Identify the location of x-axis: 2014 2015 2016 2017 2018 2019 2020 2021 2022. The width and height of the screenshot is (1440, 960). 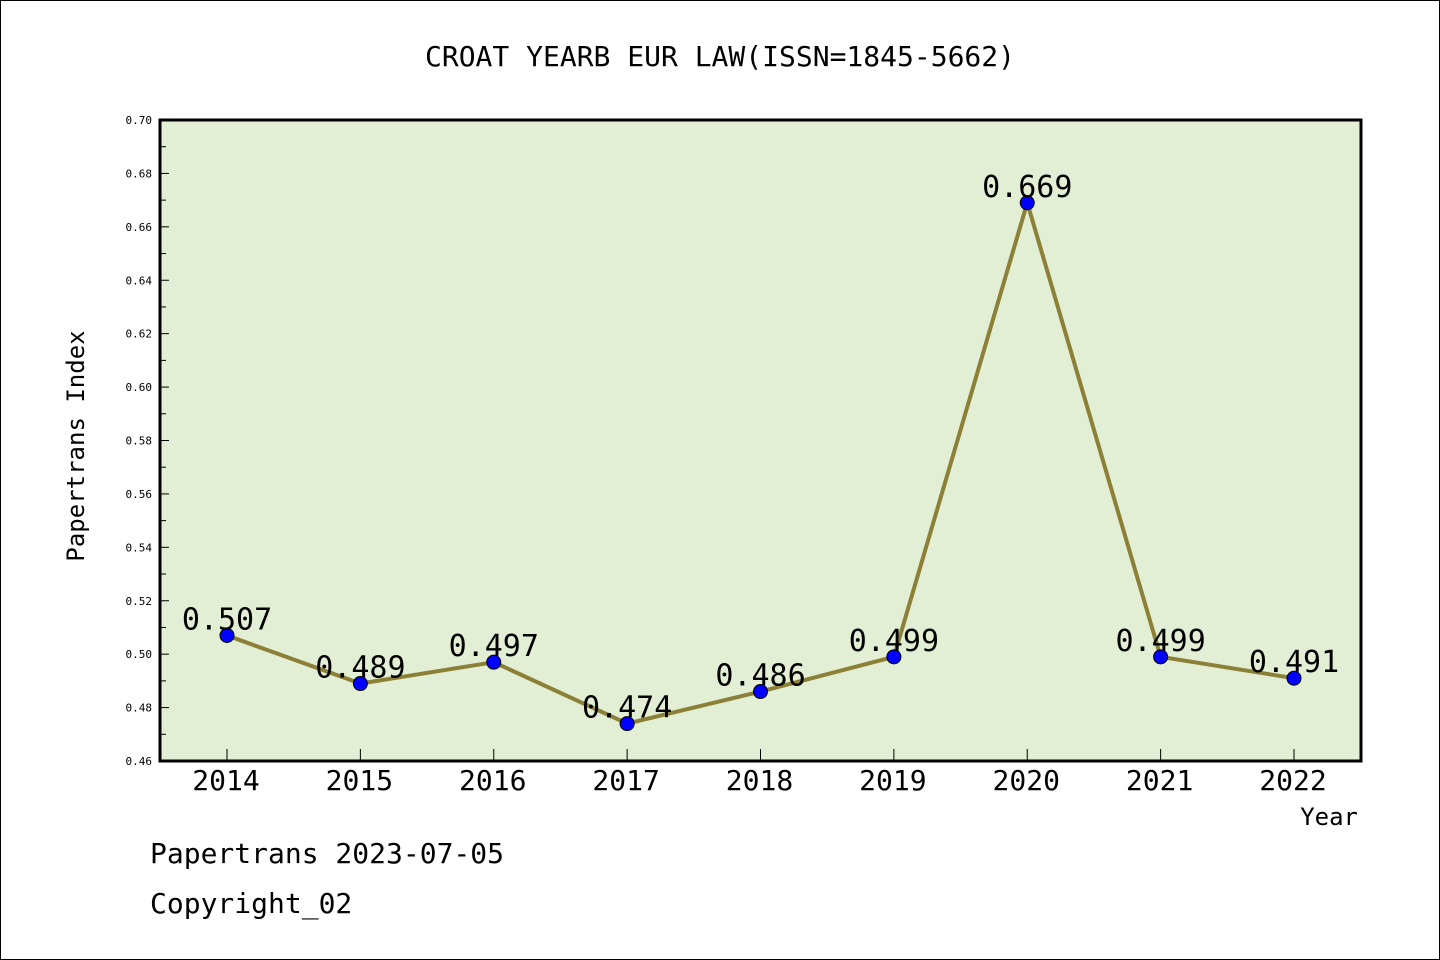
(759, 773).